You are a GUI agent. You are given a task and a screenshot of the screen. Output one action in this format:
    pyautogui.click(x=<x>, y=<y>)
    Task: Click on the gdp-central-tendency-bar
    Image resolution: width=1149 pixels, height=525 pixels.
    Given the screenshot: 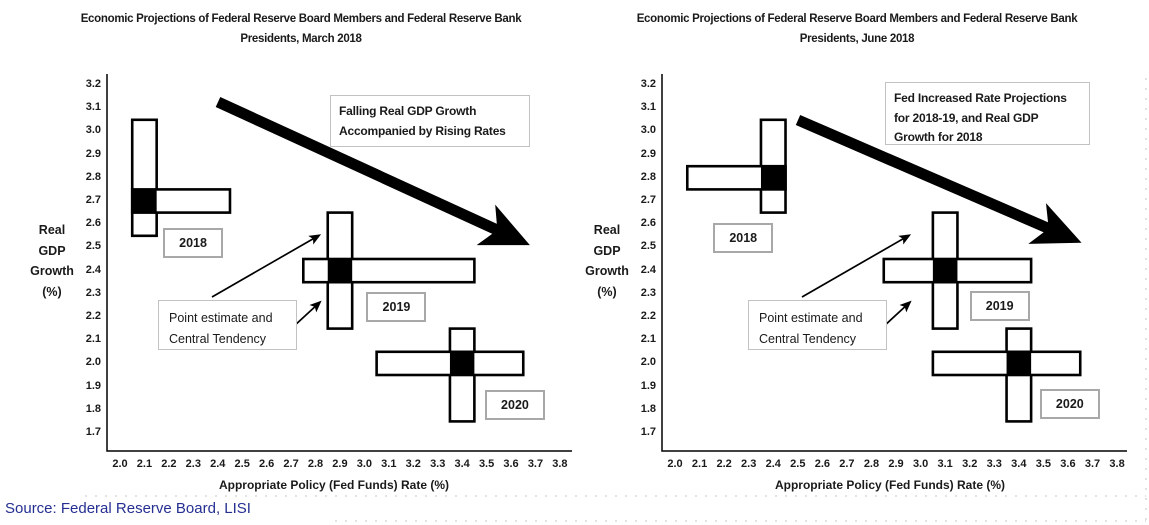 What is the action you would take?
    pyautogui.click(x=144, y=178)
    